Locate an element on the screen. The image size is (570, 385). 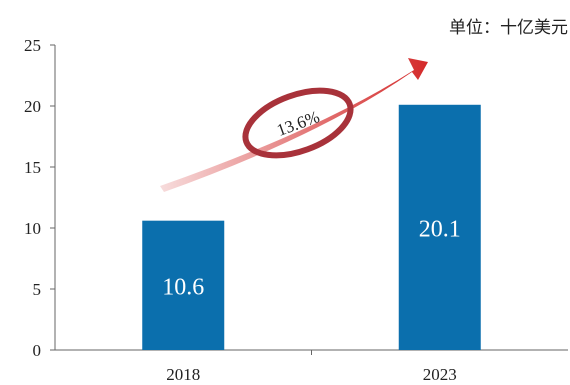
x-axis: 2018 2023 is located at coordinates (311, 366).